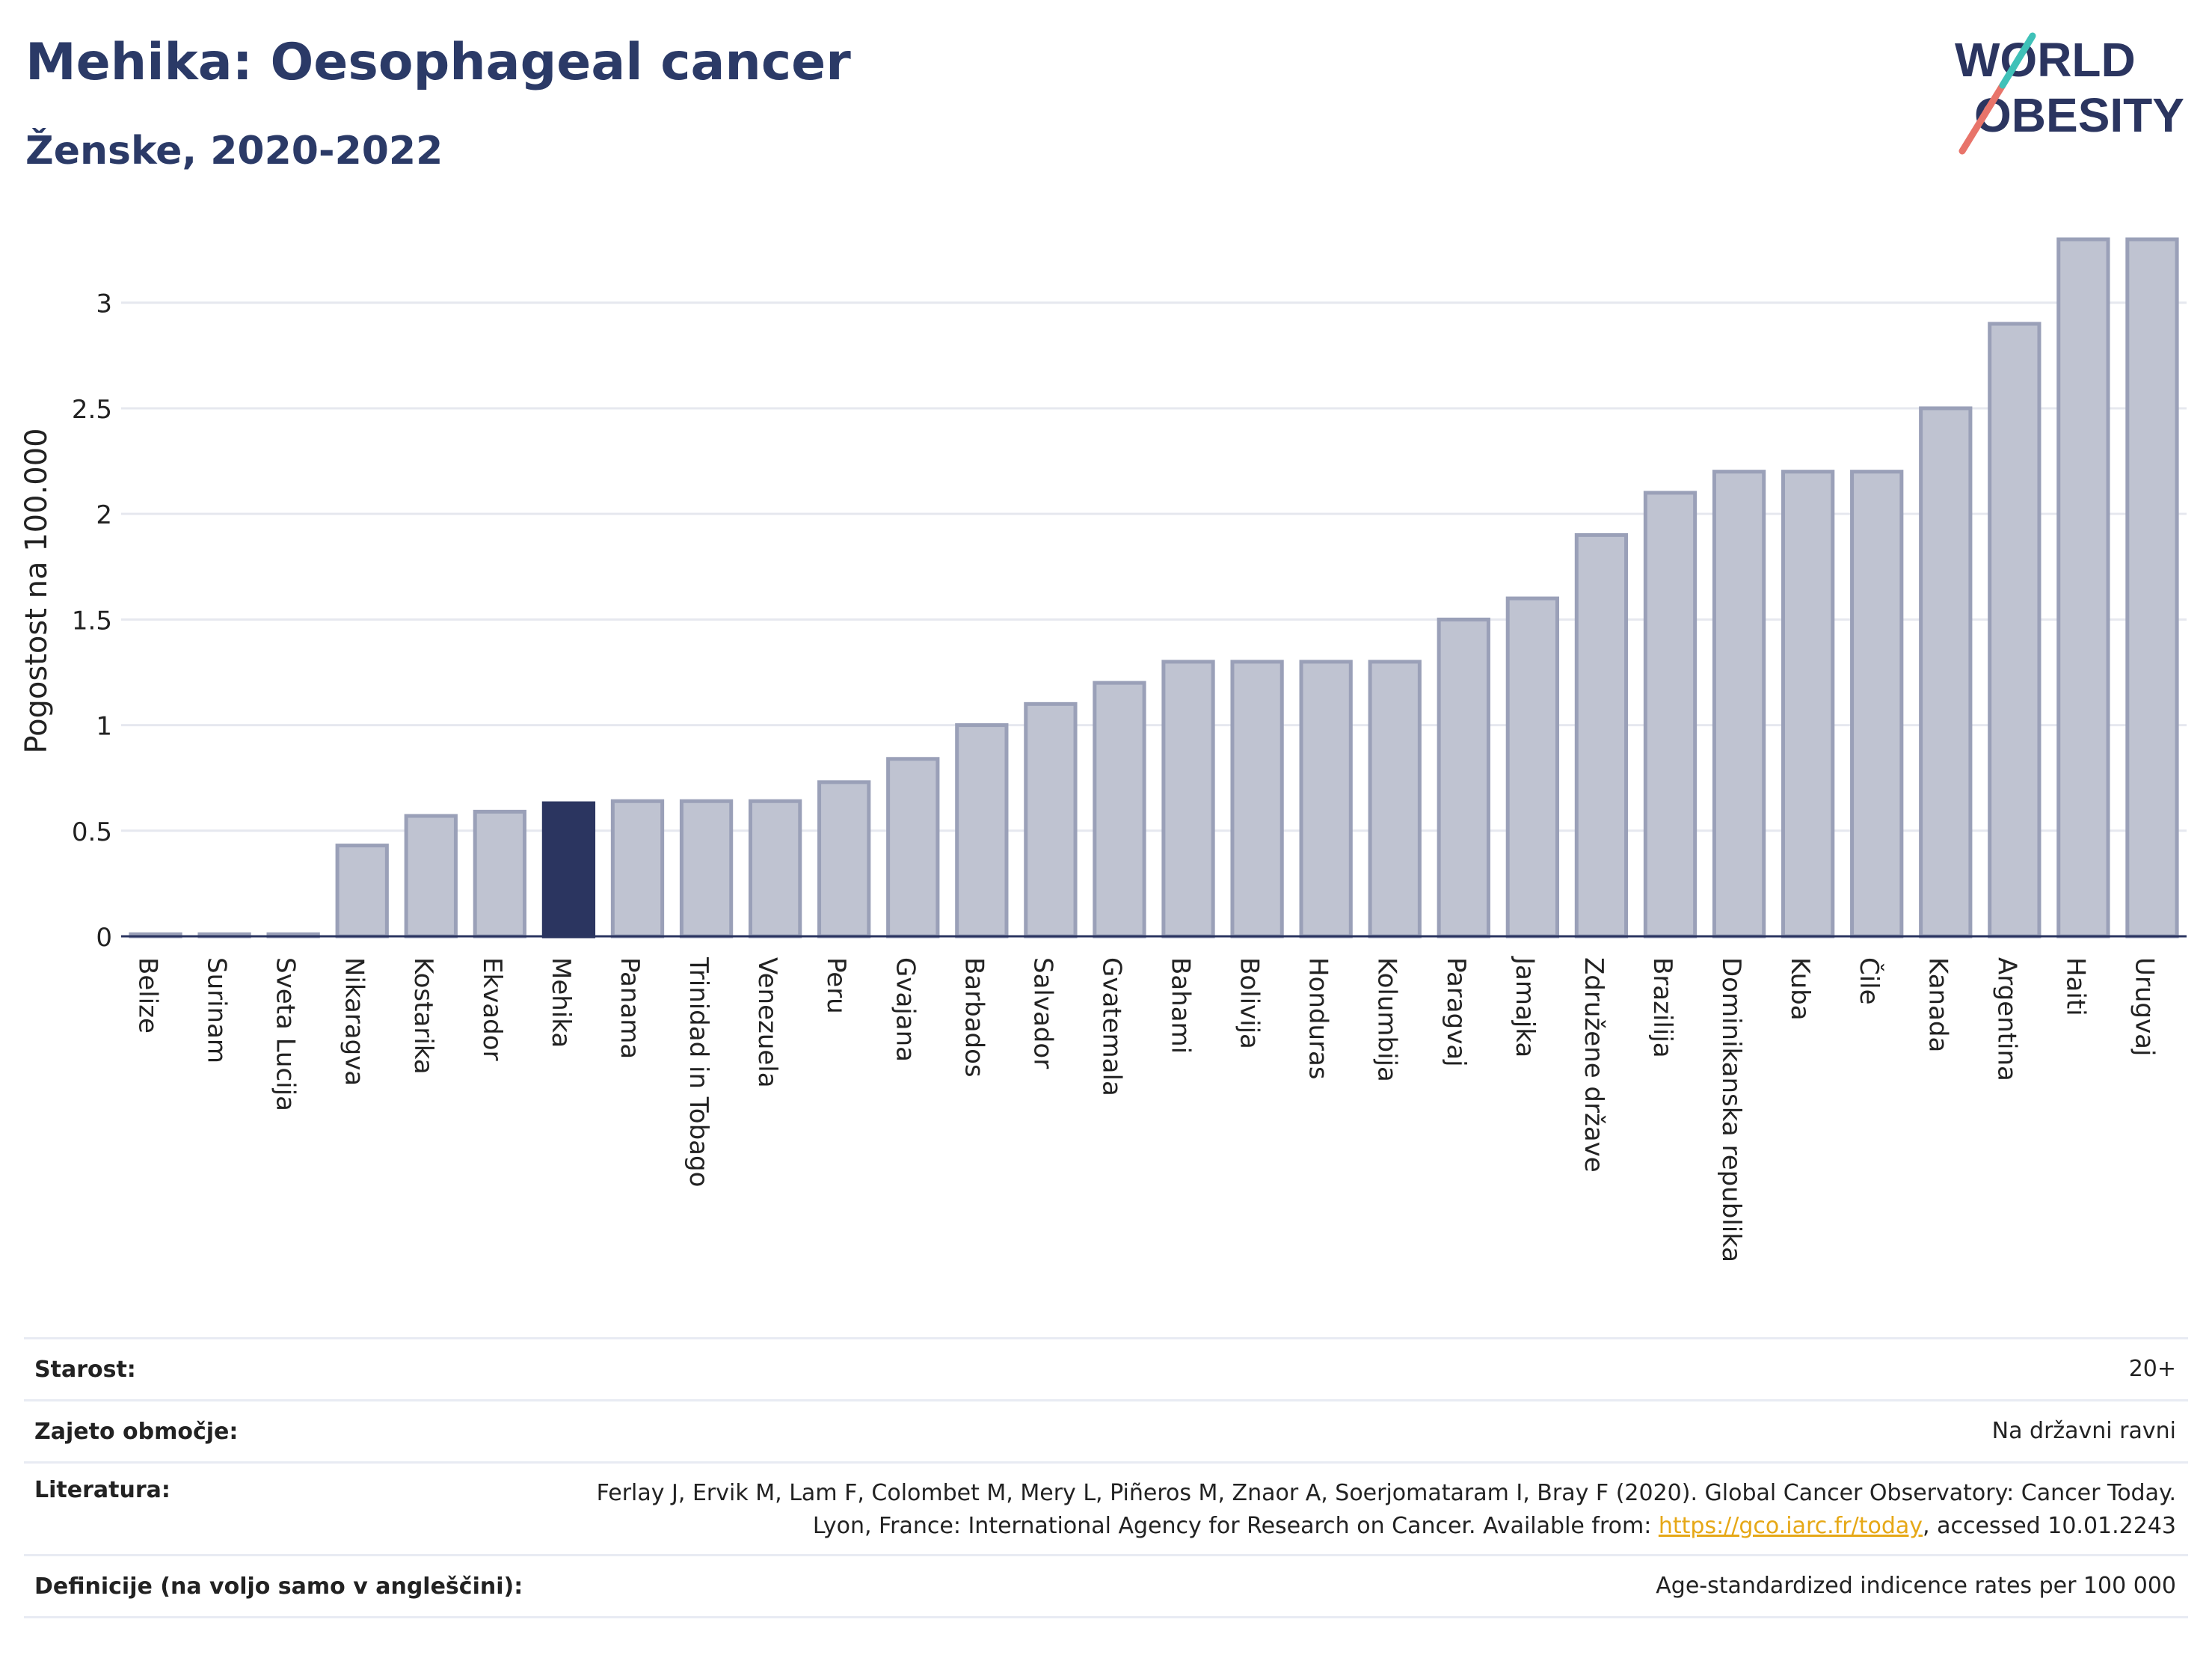  What do you see at coordinates (913, 848) in the screenshot?
I see `bar-gvajana` at bounding box center [913, 848].